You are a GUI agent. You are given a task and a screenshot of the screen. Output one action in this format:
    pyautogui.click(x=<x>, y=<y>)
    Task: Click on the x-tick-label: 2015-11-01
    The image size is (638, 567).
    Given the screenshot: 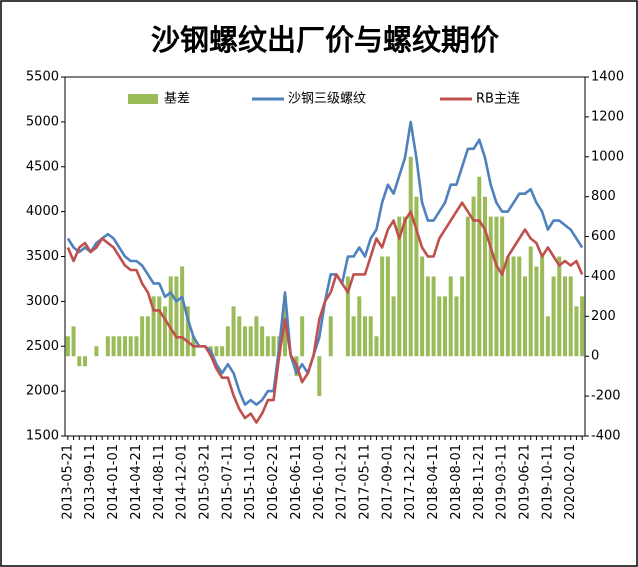 What is the action you would take?
    pyautogui.click(x=250, y=482)
    